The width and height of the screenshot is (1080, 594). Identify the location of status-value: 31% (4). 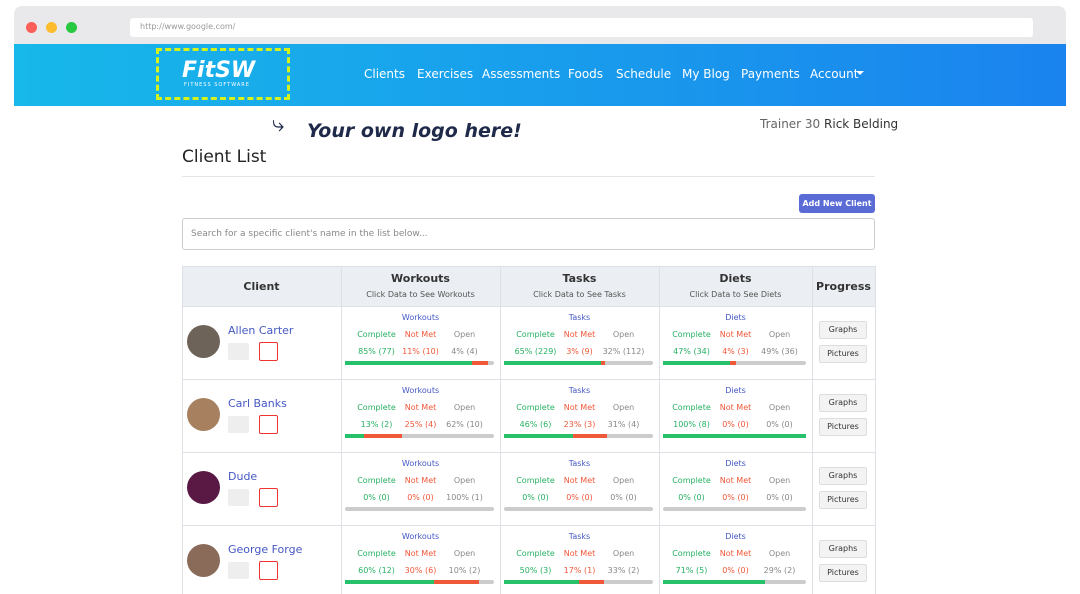
(623, 424).